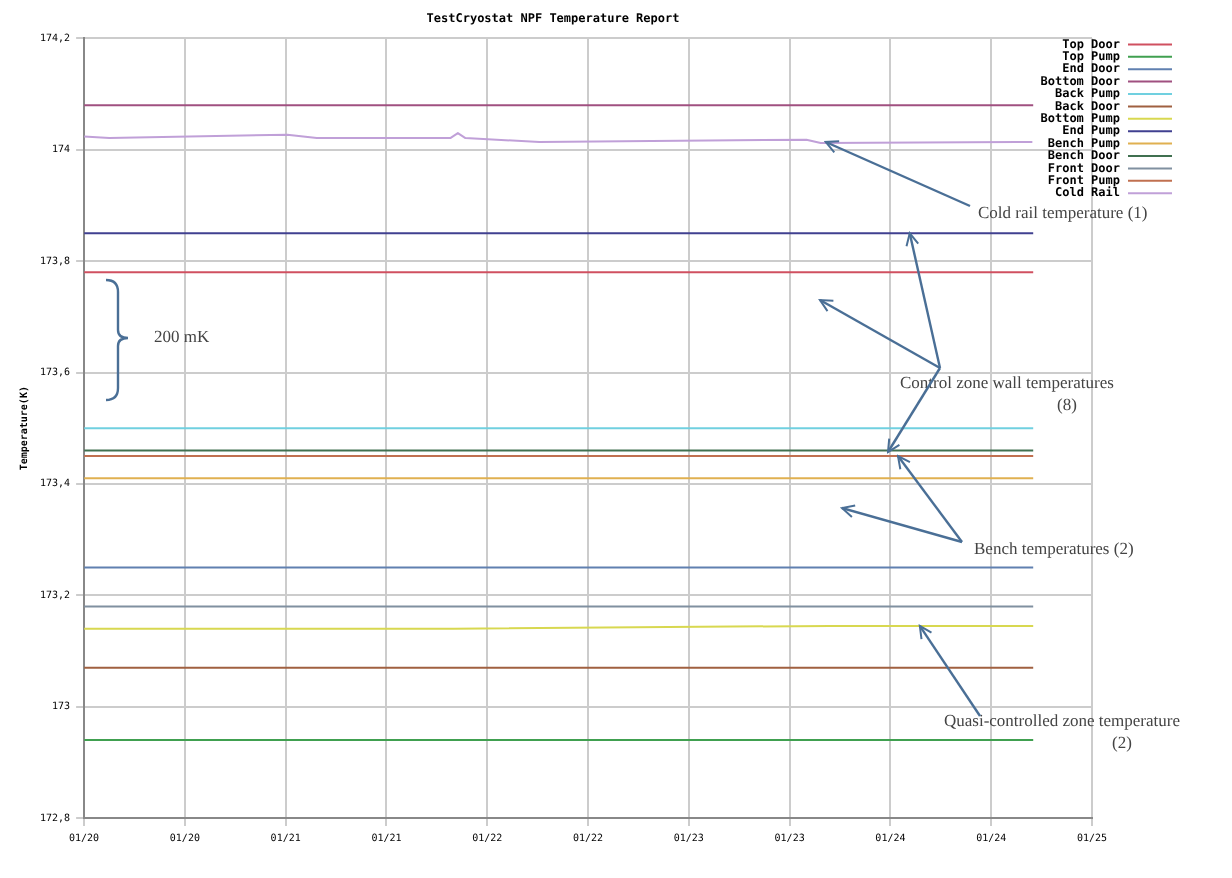  I want to click on annotation: Cold rail temperature (1), so click(1063, 212).